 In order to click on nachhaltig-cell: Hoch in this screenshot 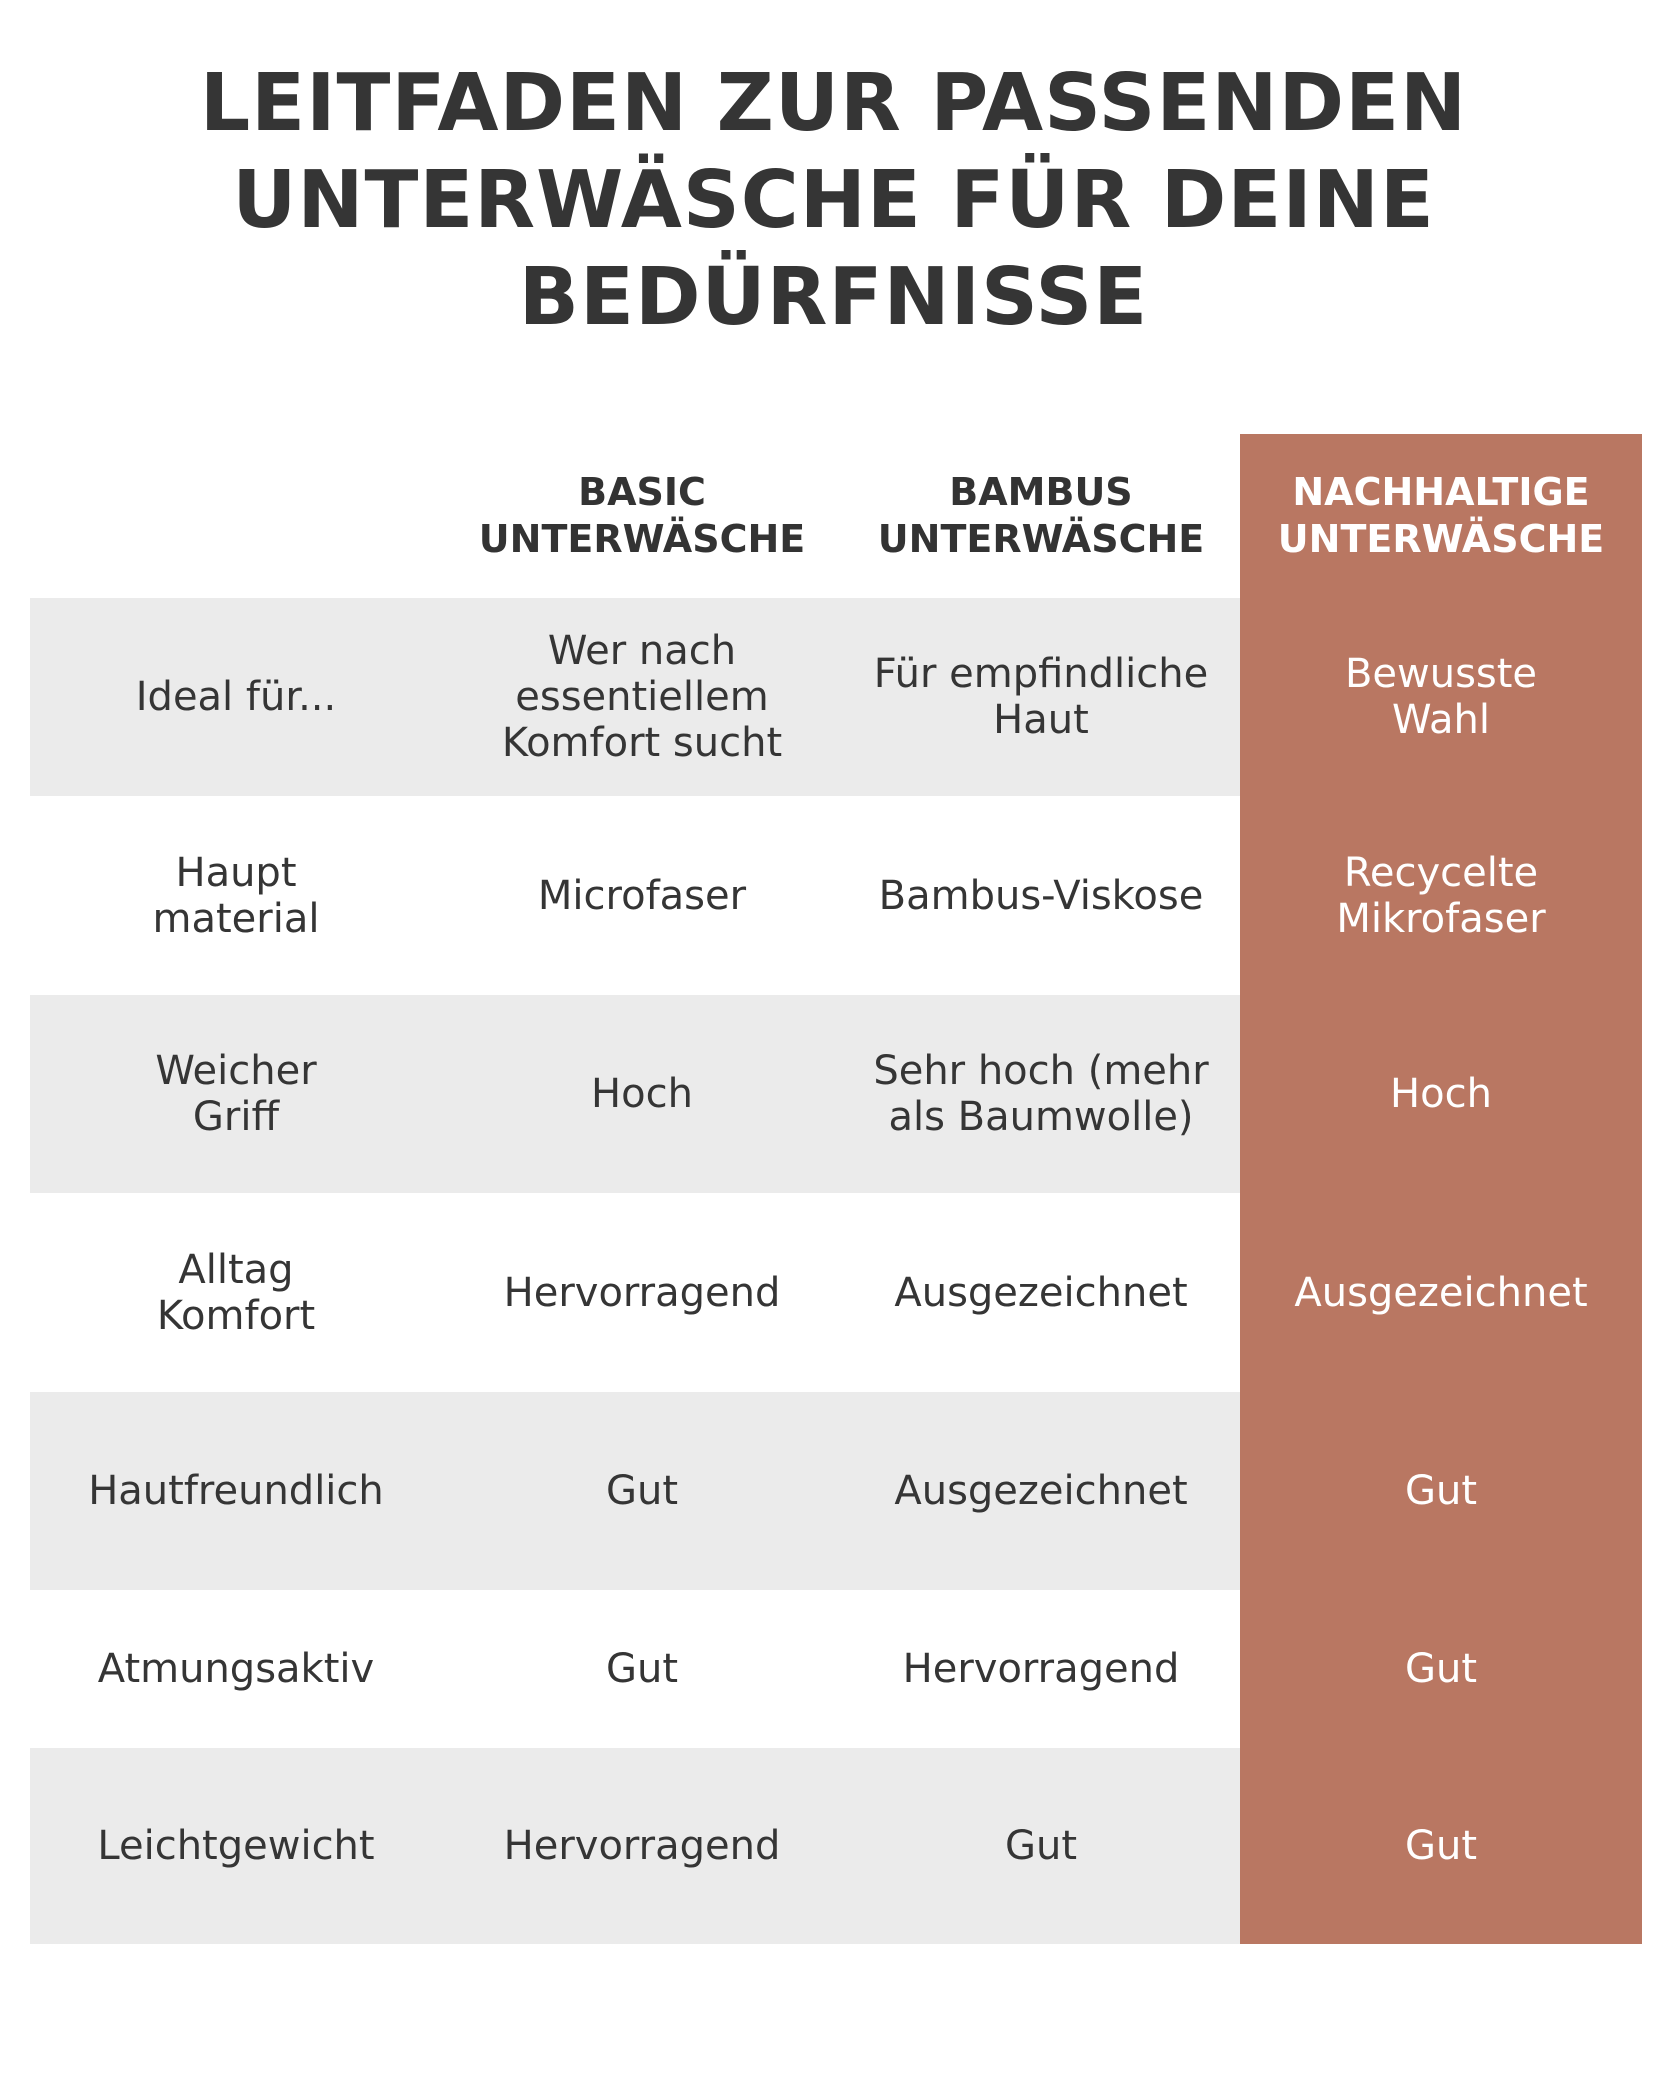, I will do `click(1441, 1094)`.